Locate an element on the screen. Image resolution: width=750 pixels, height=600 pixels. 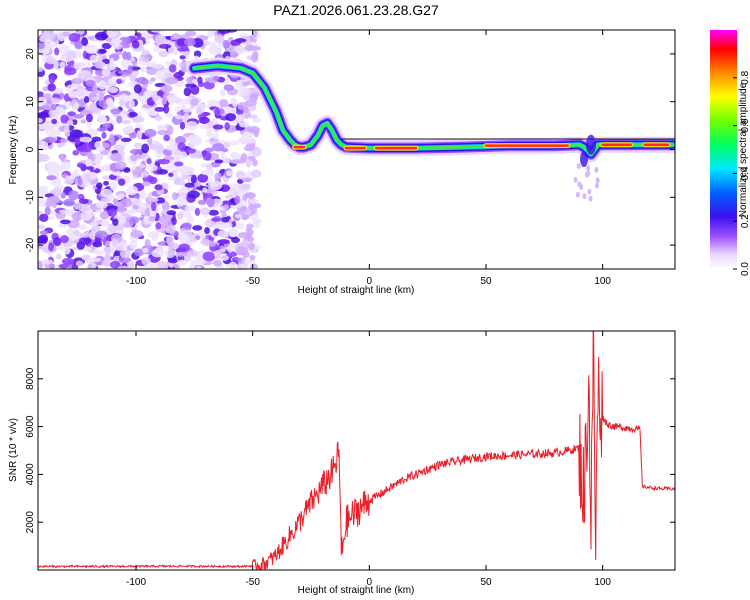
colorbar-tick-label: 0.2 is located at coordinates (745, 221).